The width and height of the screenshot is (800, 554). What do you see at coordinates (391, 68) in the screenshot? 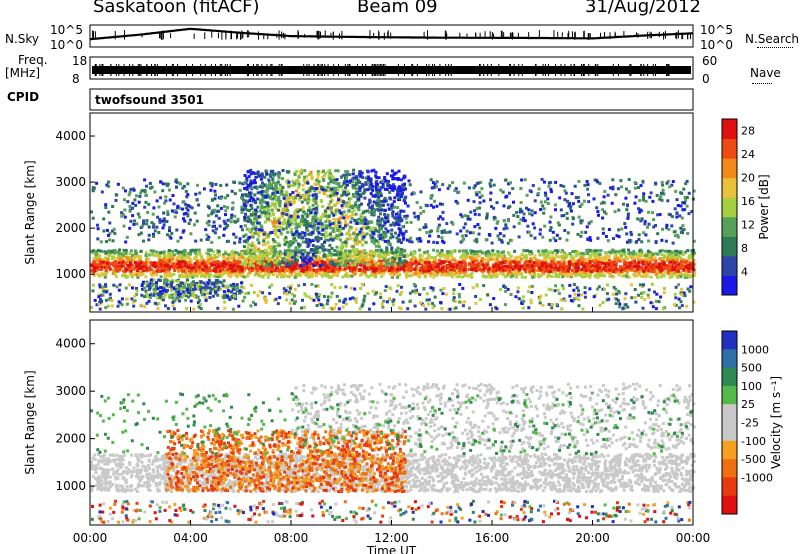
I see `freq-panel-frame` at bounding box center [391, 68].